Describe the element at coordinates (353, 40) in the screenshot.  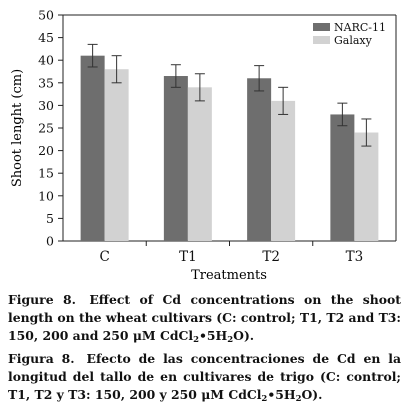
I see `legend-label: Galaxy` at that location.